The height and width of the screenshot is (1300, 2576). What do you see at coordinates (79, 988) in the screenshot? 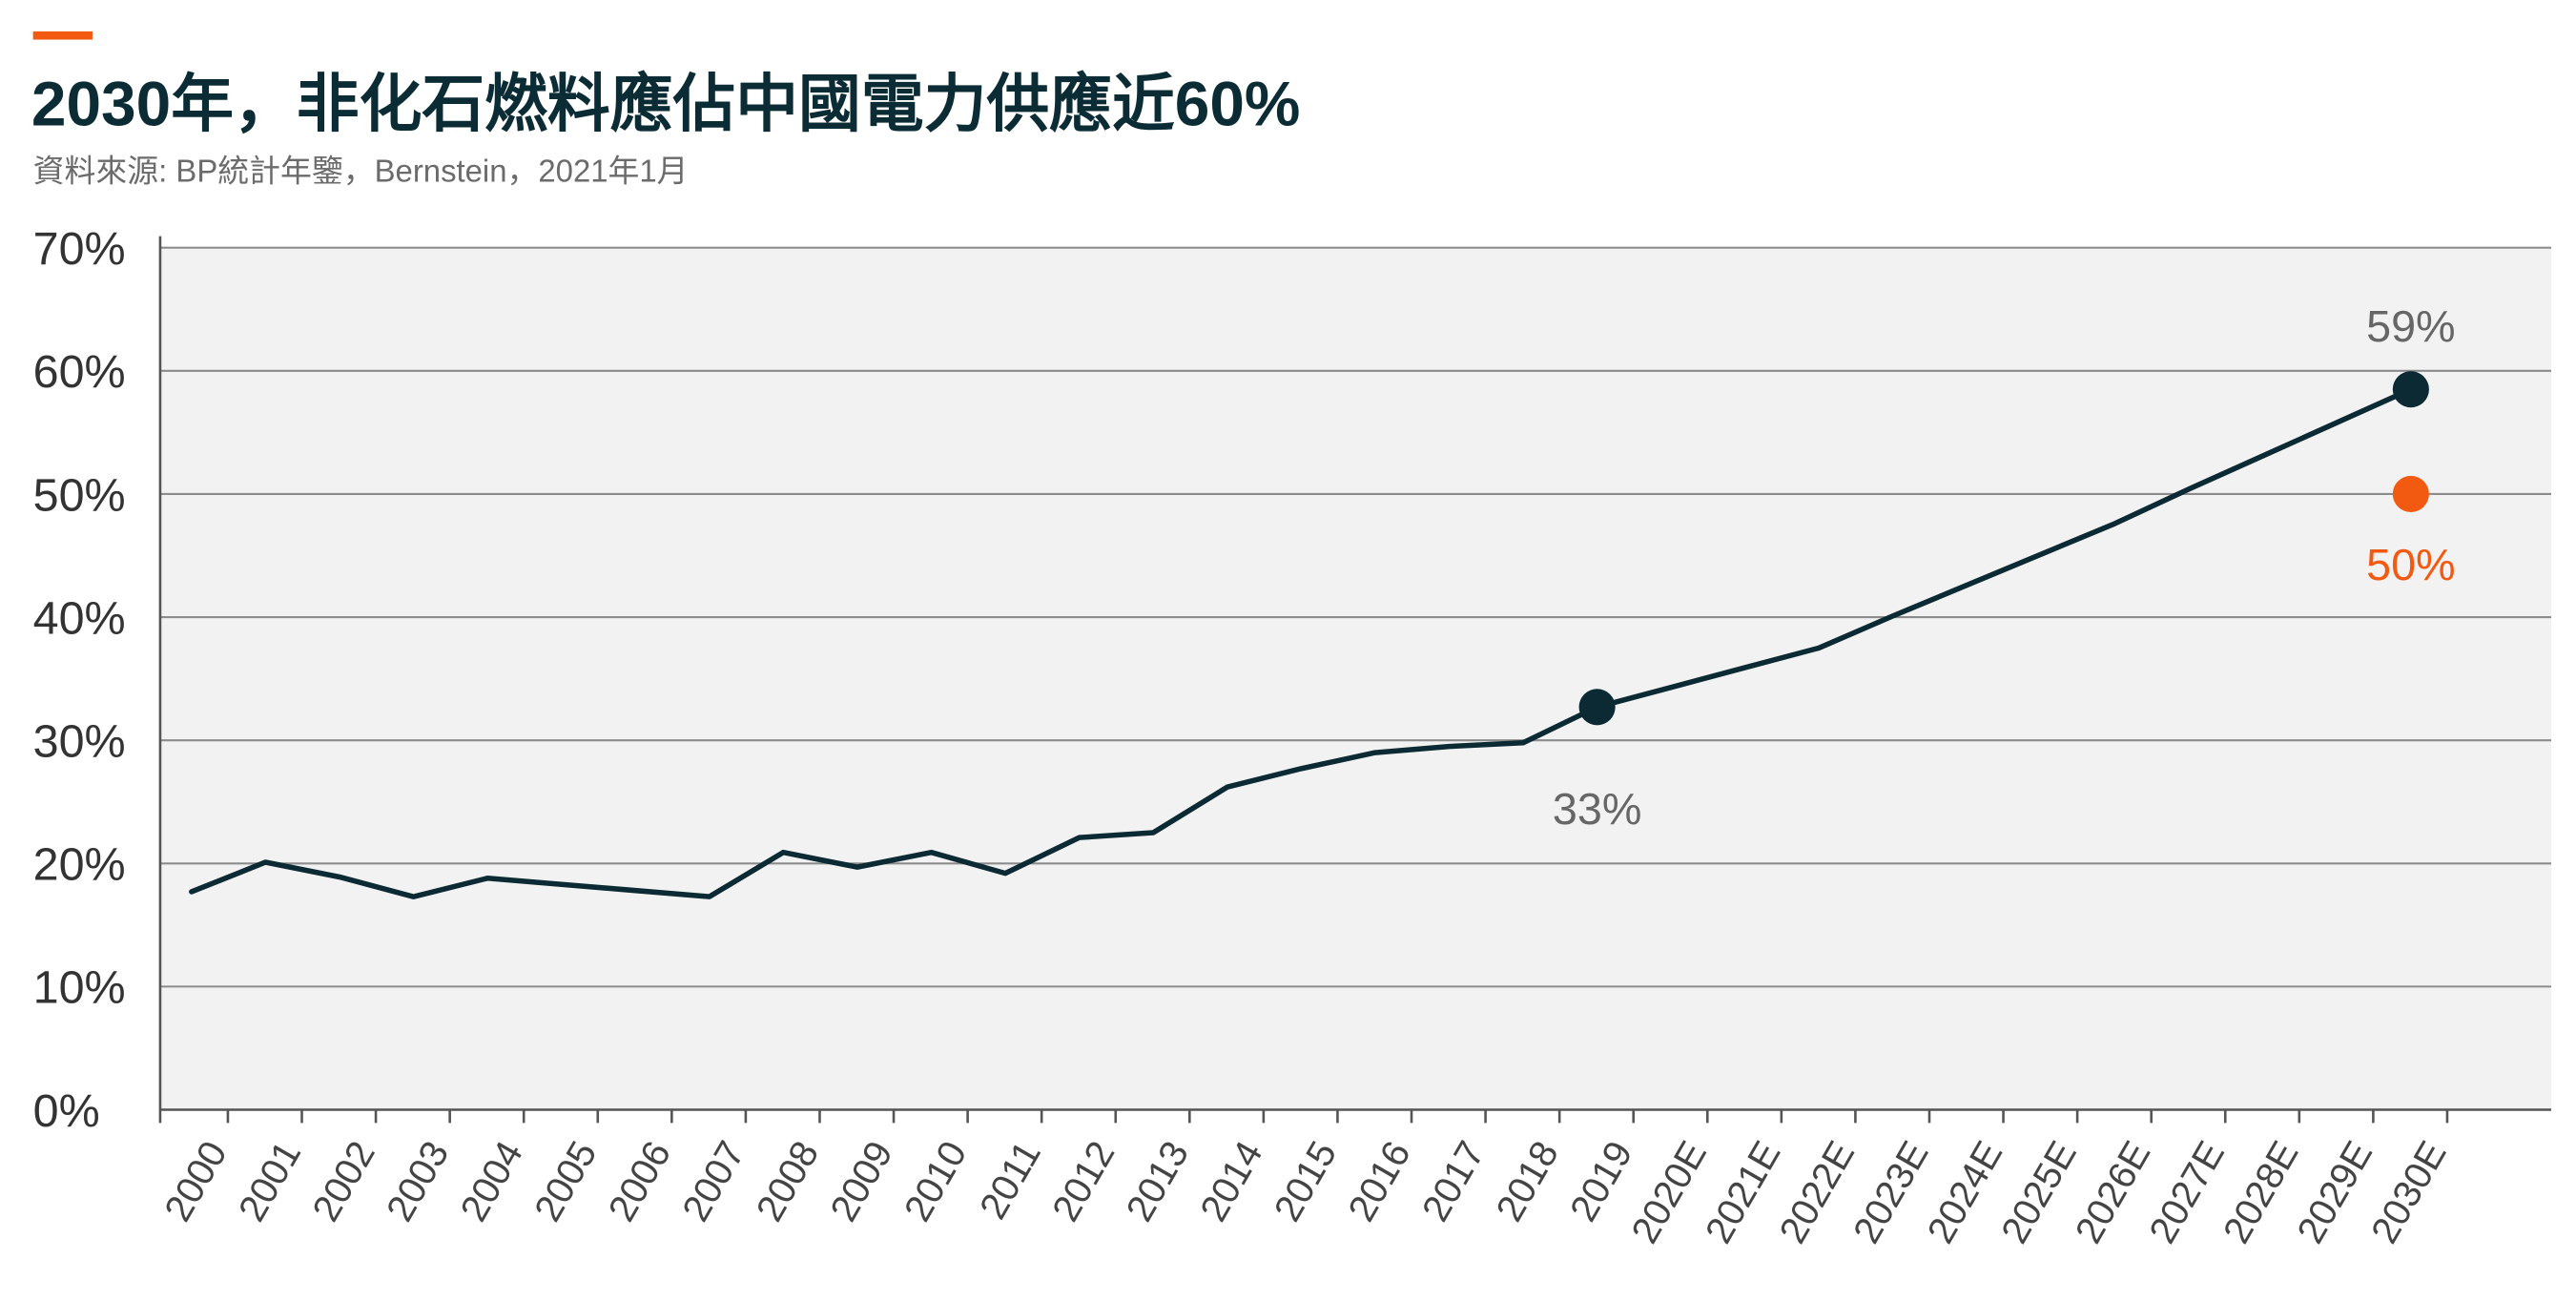
I see `y-tick-label: 10%` at bounding box center [79, 988].